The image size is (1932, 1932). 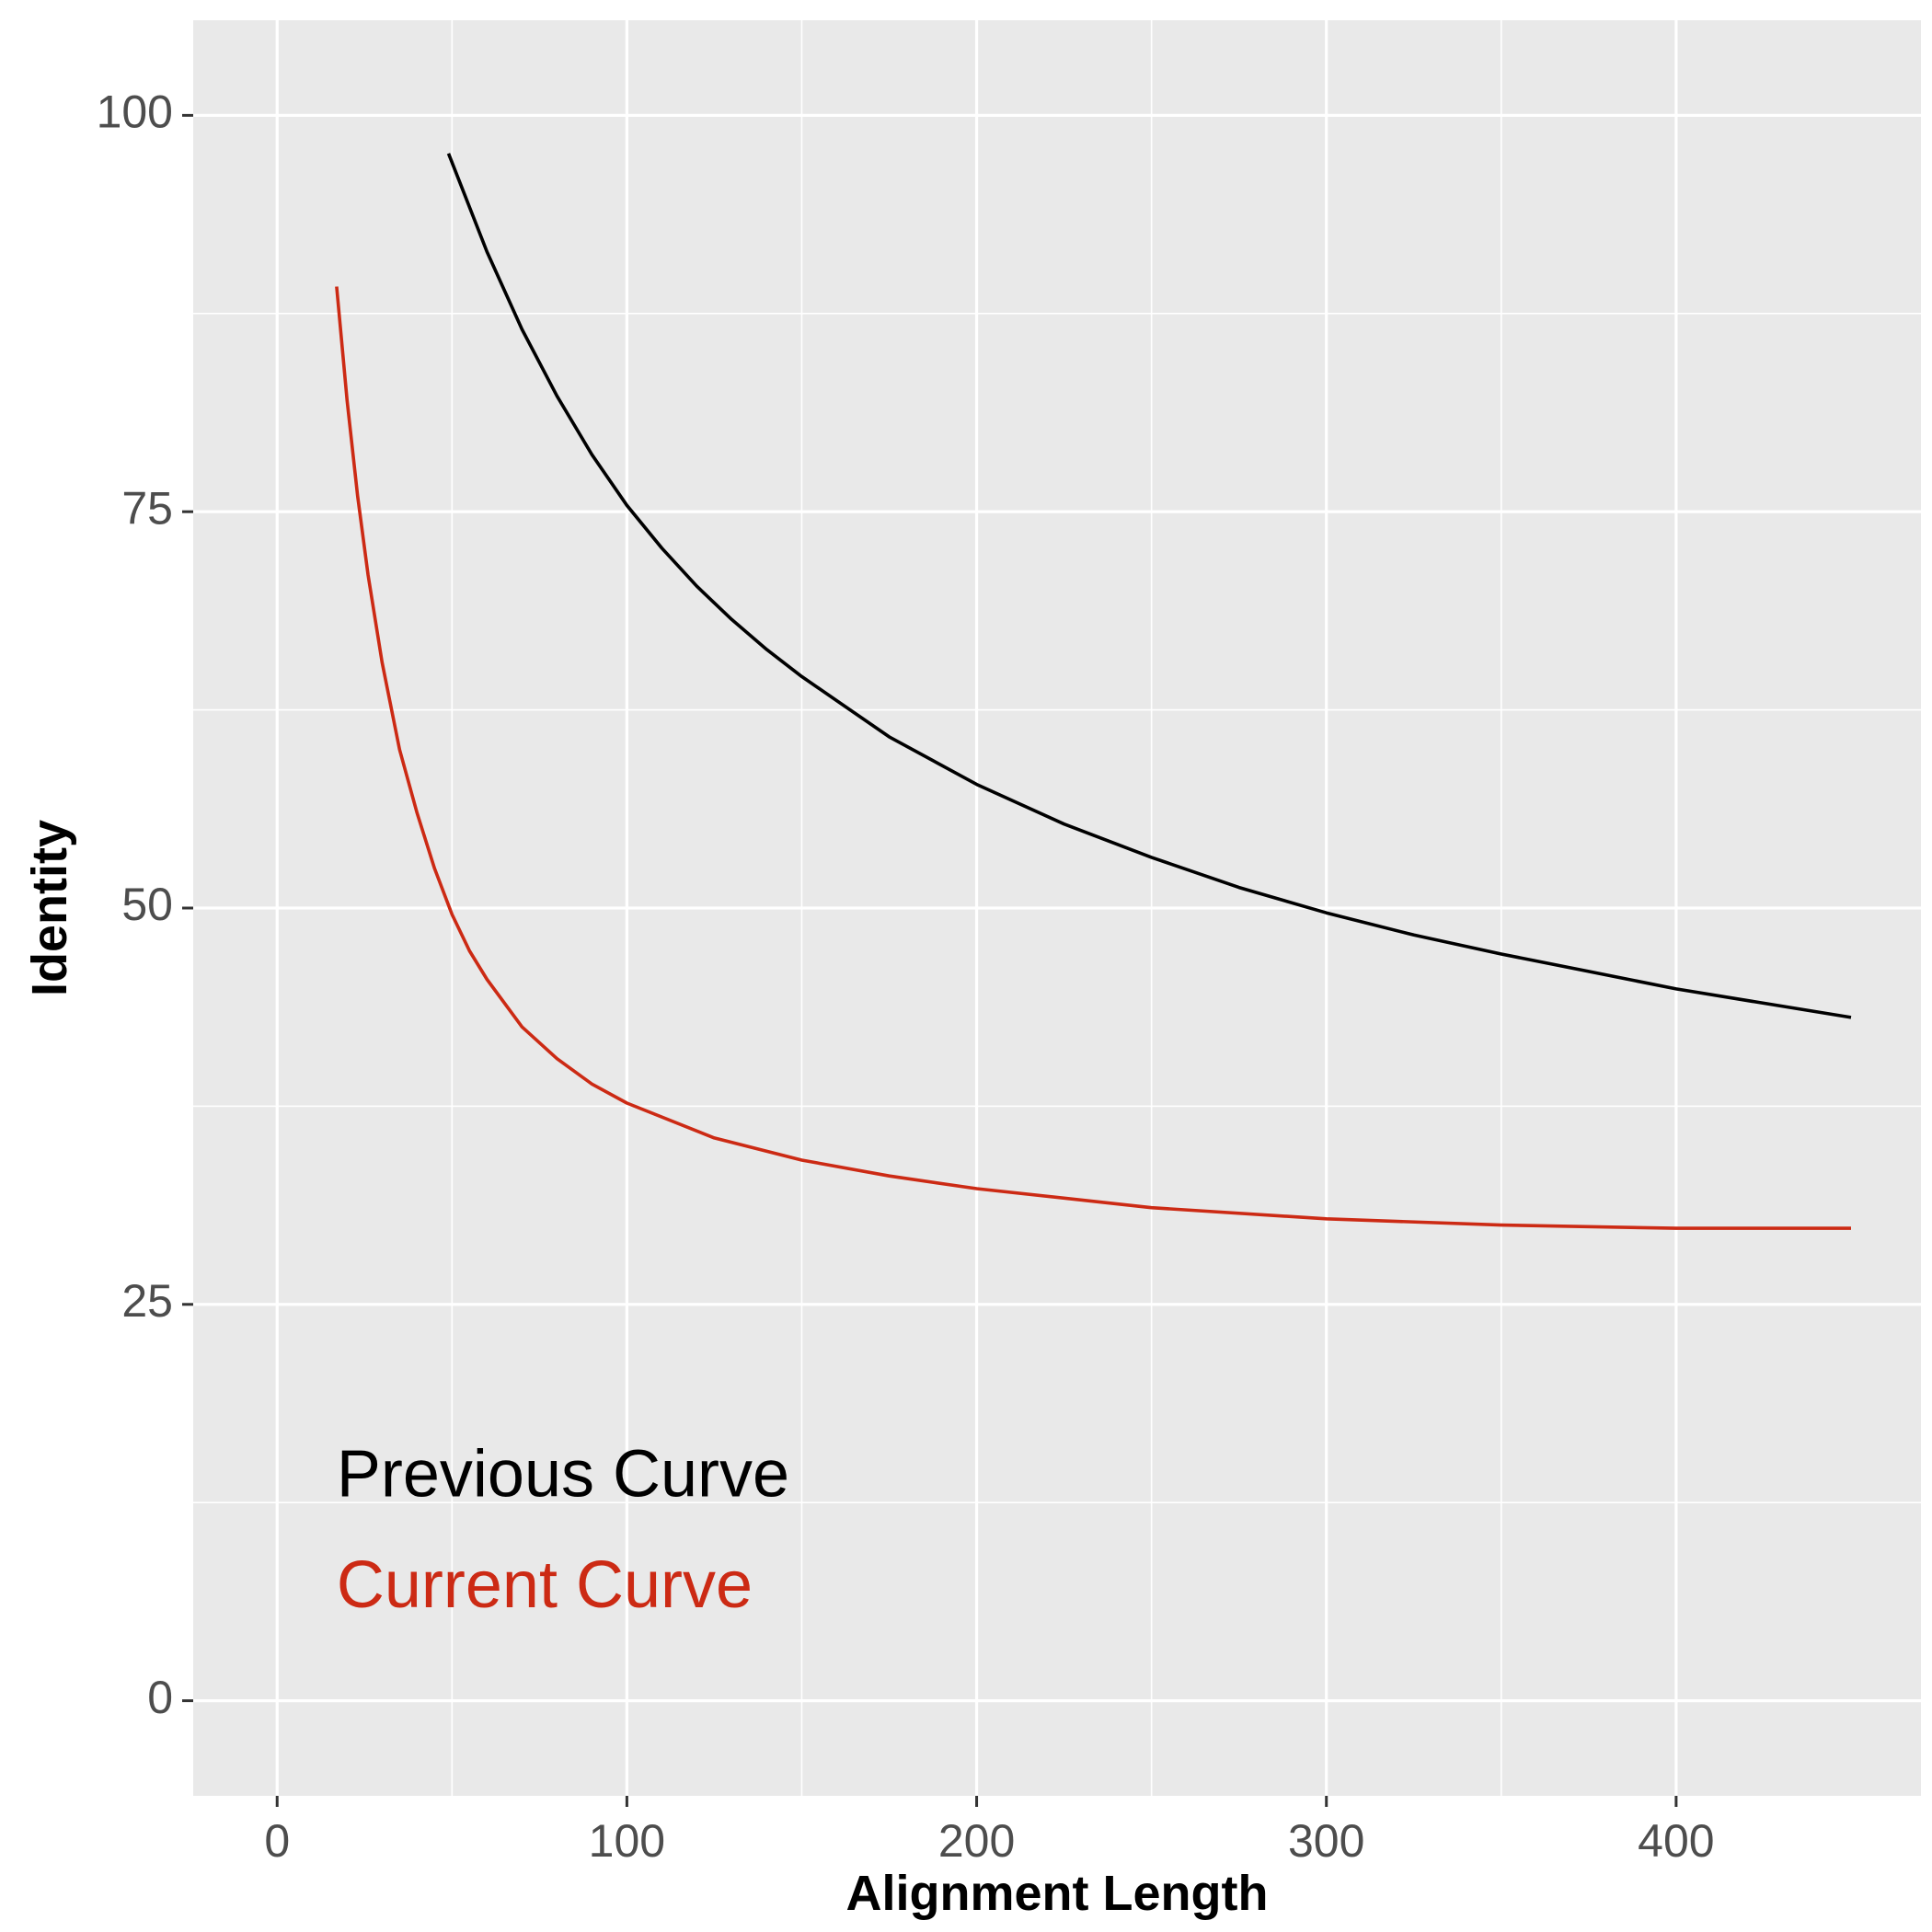 I want to click on x-tick-label: 300, so click(x=1326, y=1841).